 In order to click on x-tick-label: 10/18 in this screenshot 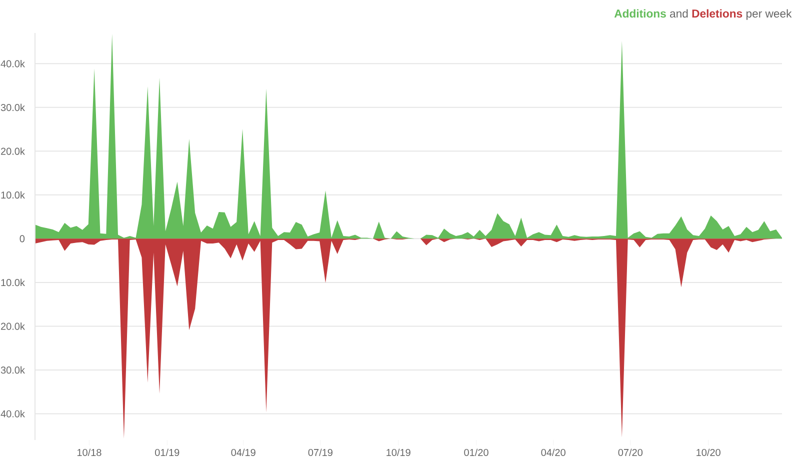, I will do `click(89, 452)`.